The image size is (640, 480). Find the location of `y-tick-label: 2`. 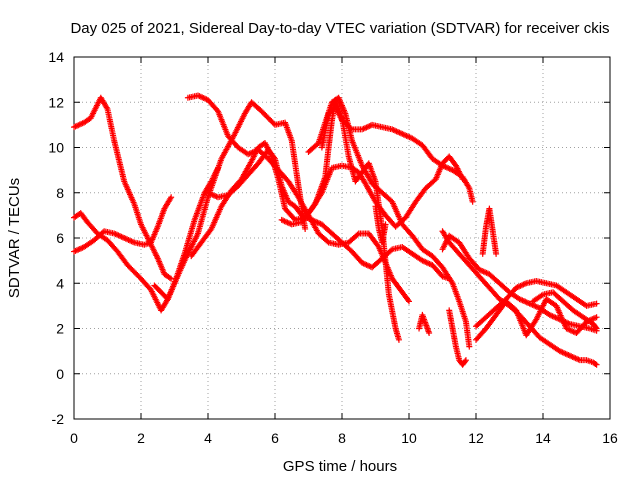

y-tick-label: 2 is located at coordinates (60, 329).